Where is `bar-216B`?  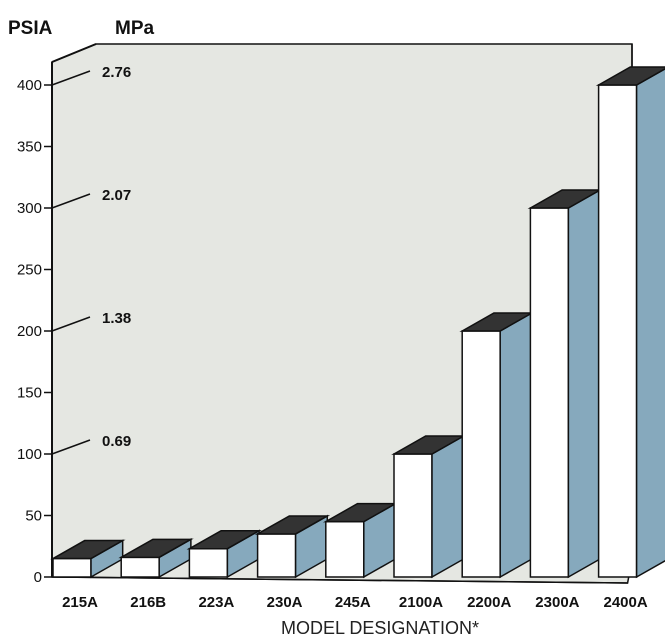
bar-216B is located at coordinates (156, 558).